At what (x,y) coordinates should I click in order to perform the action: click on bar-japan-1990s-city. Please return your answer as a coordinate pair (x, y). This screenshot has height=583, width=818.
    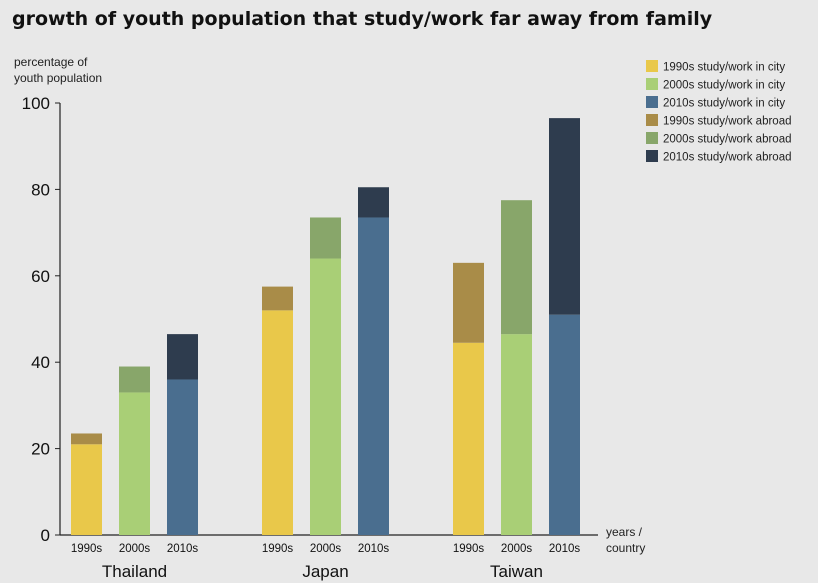
    Looking at the image, I should click on (277, 422).